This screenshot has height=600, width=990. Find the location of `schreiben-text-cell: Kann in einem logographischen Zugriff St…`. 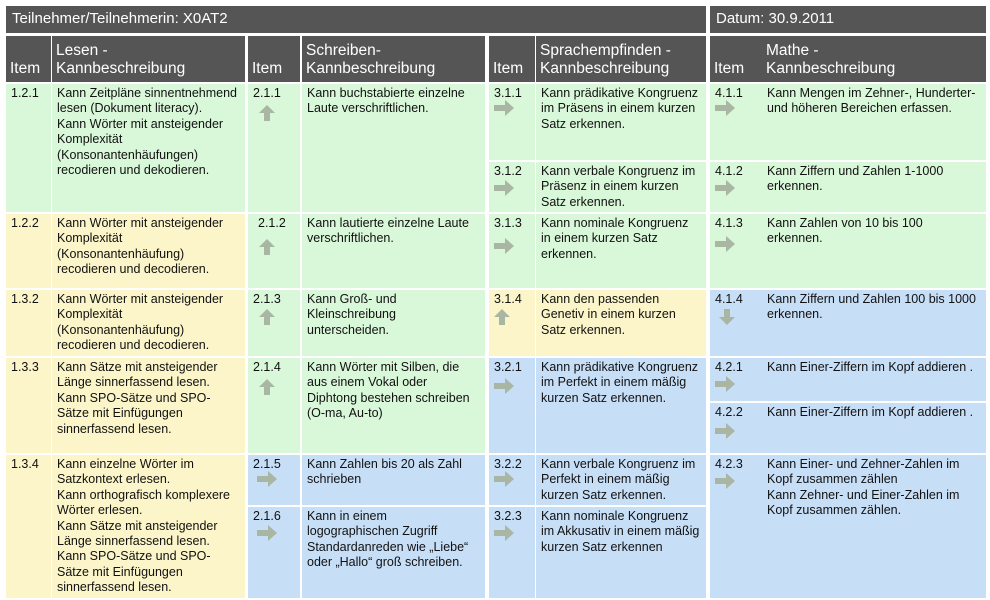

schreiben-text-cell: Kann in einem logographischen Zugriff St… is located at coordinates (393, 552).